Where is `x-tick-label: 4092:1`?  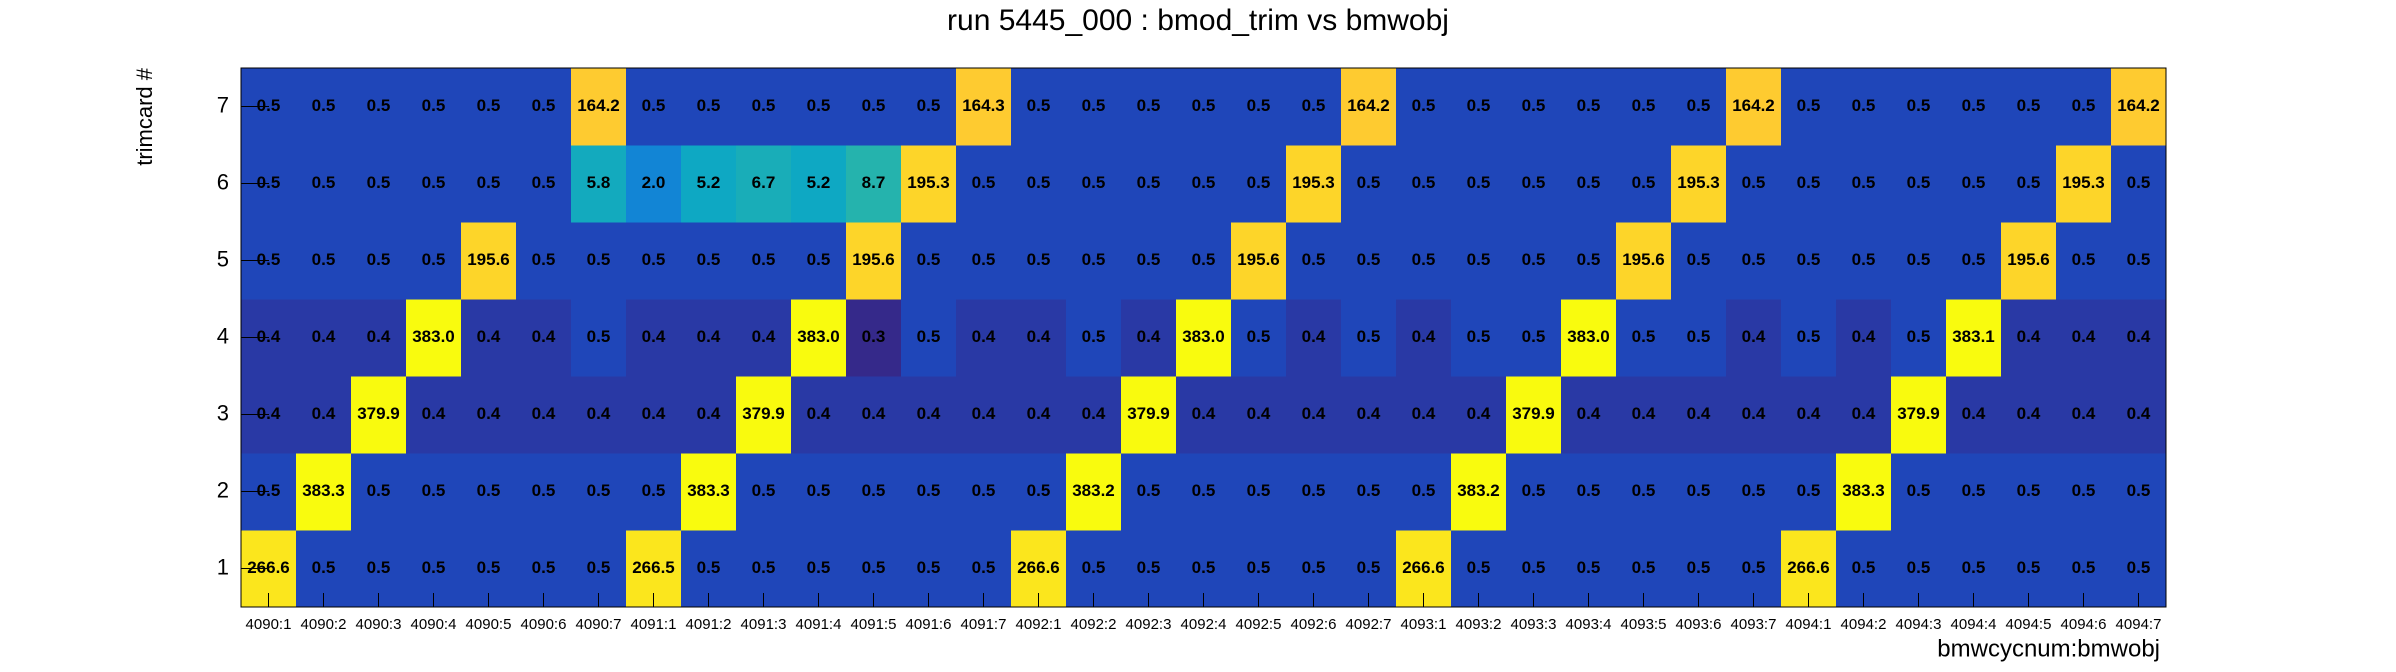 x-tick-label: 4092:1 is located at coordinates (1039, 624).